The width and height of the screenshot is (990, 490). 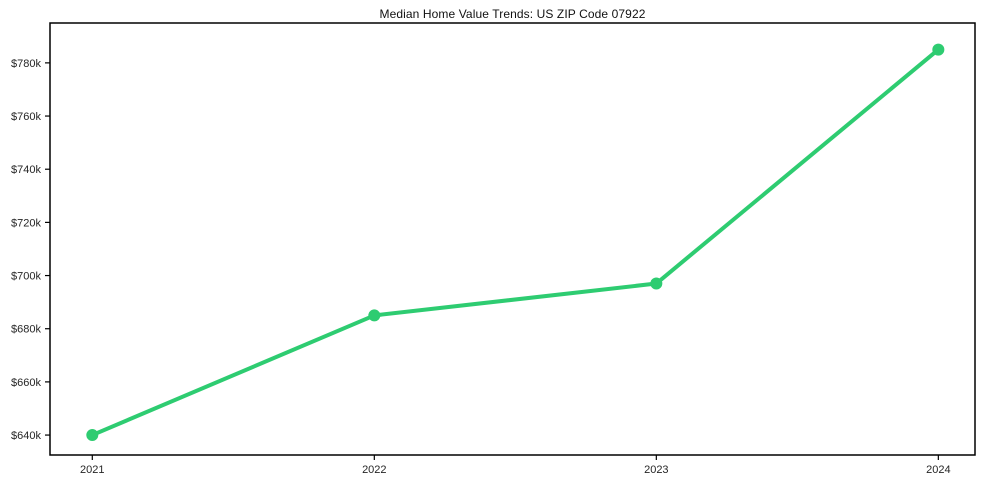 What do you see at coordinates (656, 470) in the screenshot?
I see `x-axis-tick-label: 2023` at bounding box center [656, 470].